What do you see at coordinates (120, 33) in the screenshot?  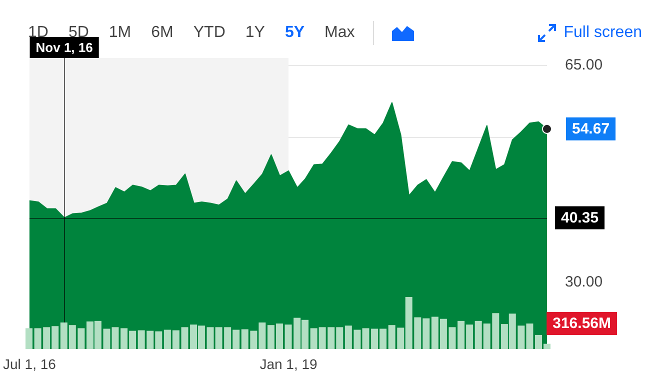 I see `text: 1M` at bounding box center [120, 33].